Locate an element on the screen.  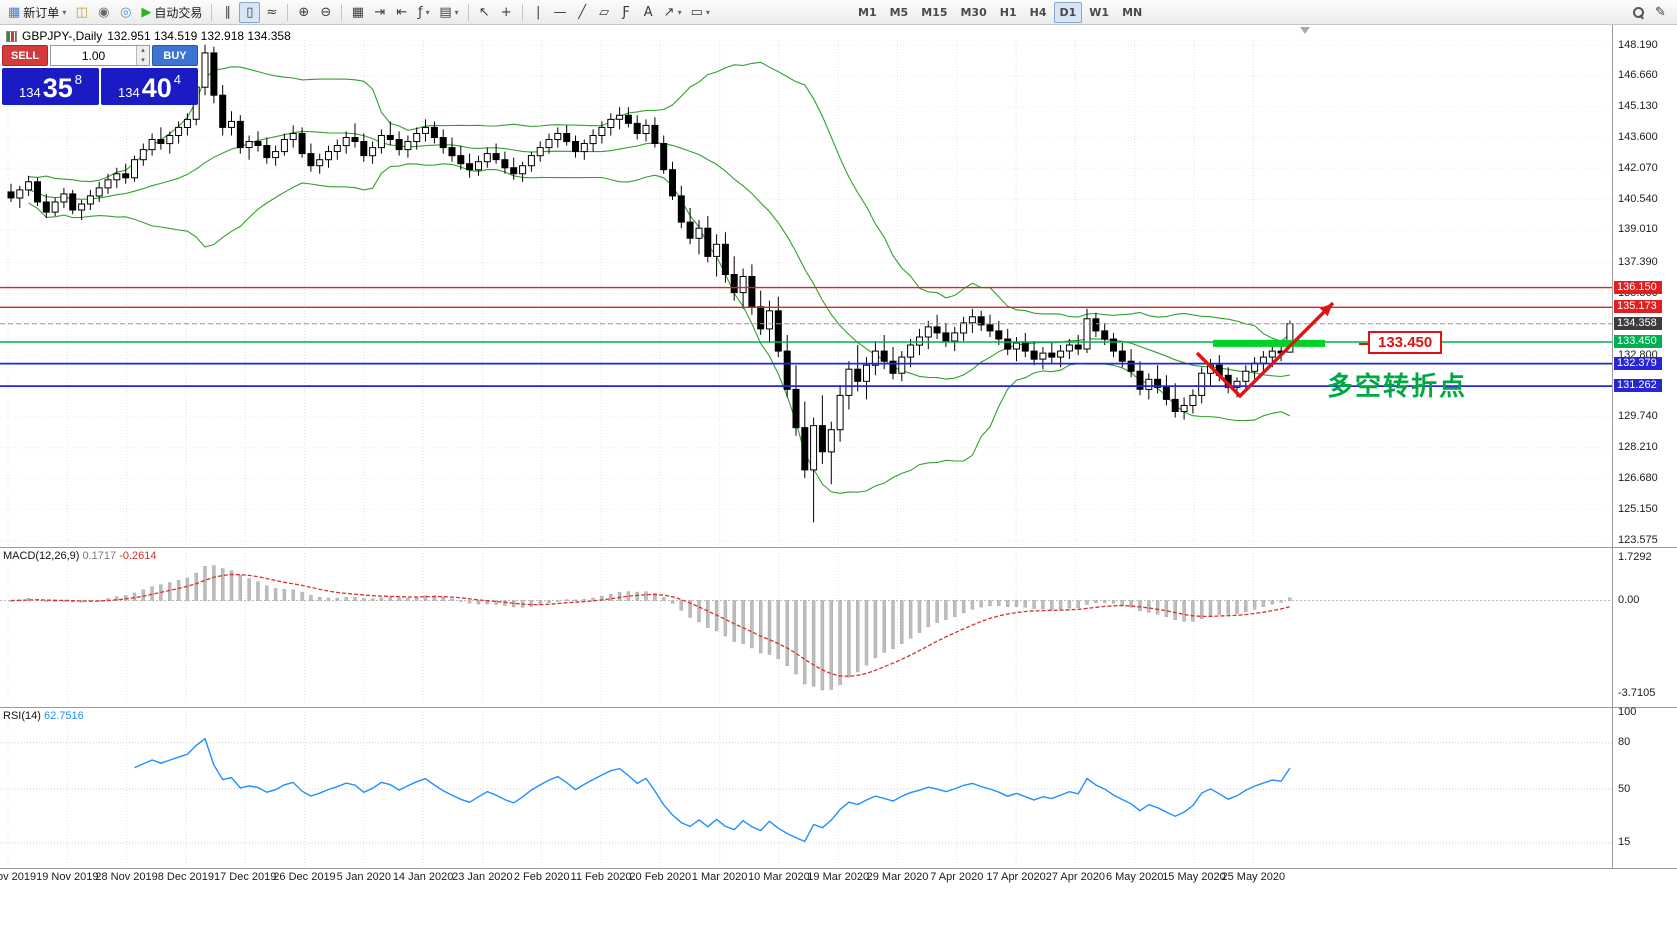
candle-chart-button: ▯ is located at coordinates (250, 12).